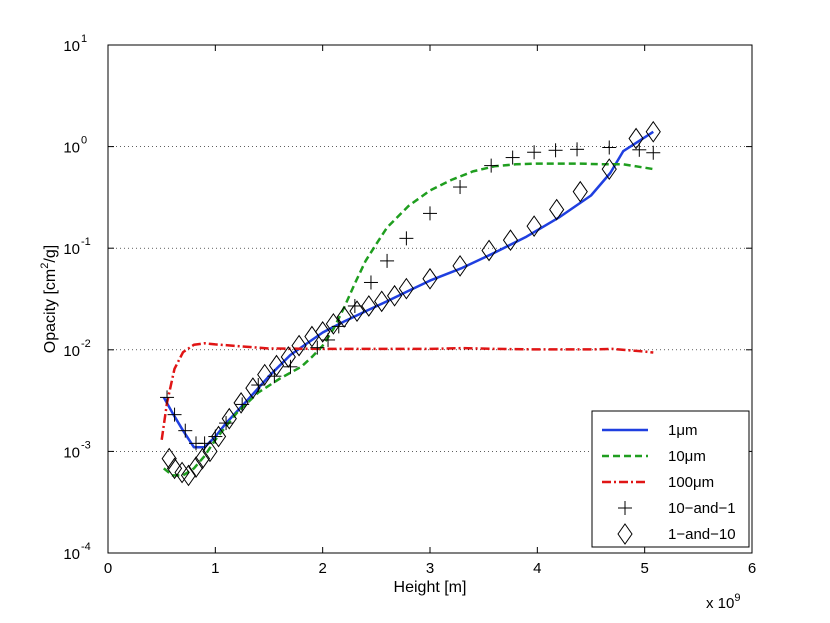  Describe the element at coordinates (86, 547) in the screenshot. I see `y-tick-label-exponent: -4` at that location.